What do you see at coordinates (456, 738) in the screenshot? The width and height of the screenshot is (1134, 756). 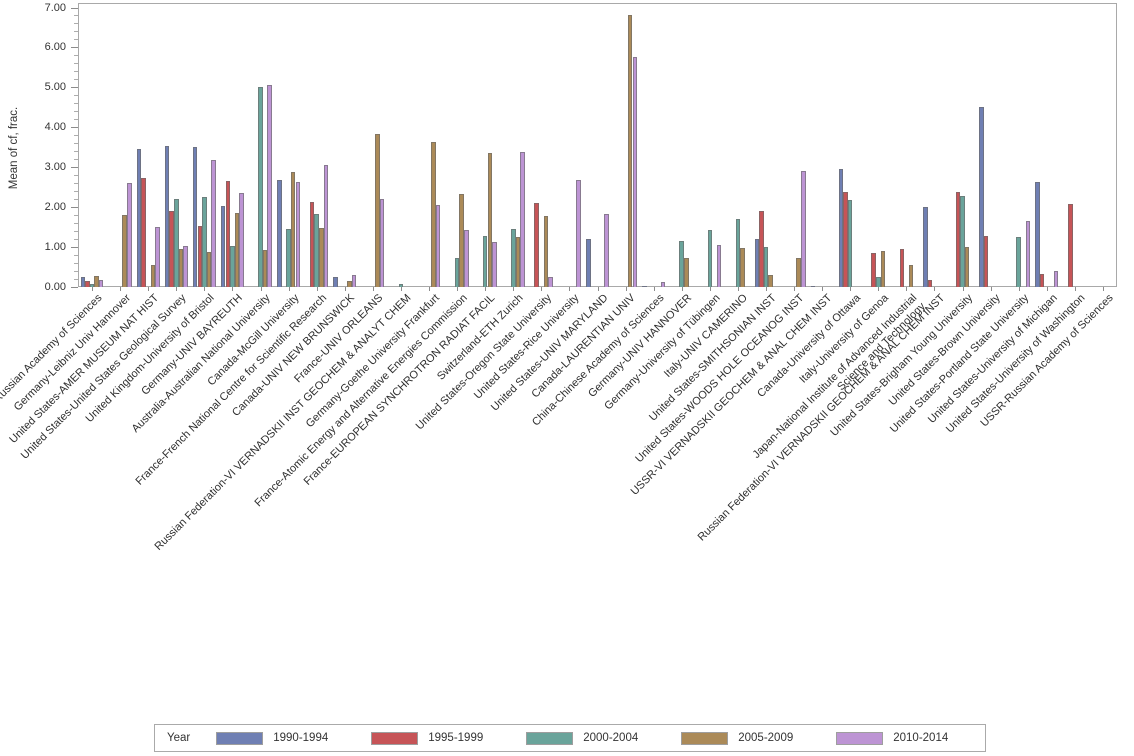 I see `legend-label: 1995-1999` at bounding box center [456, 738].